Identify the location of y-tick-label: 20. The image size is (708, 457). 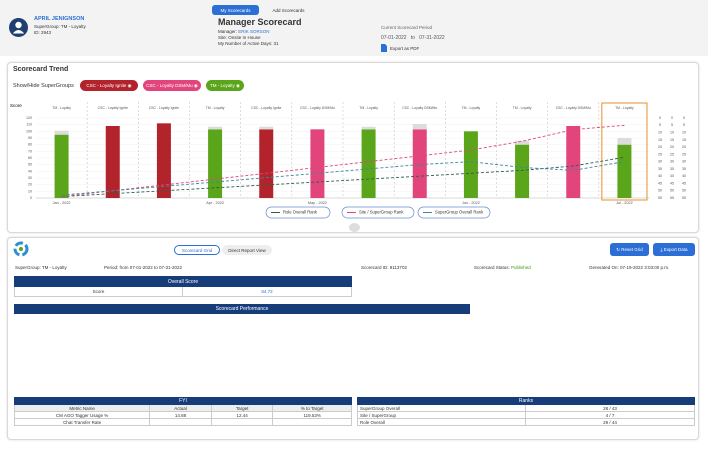
(30, 185).